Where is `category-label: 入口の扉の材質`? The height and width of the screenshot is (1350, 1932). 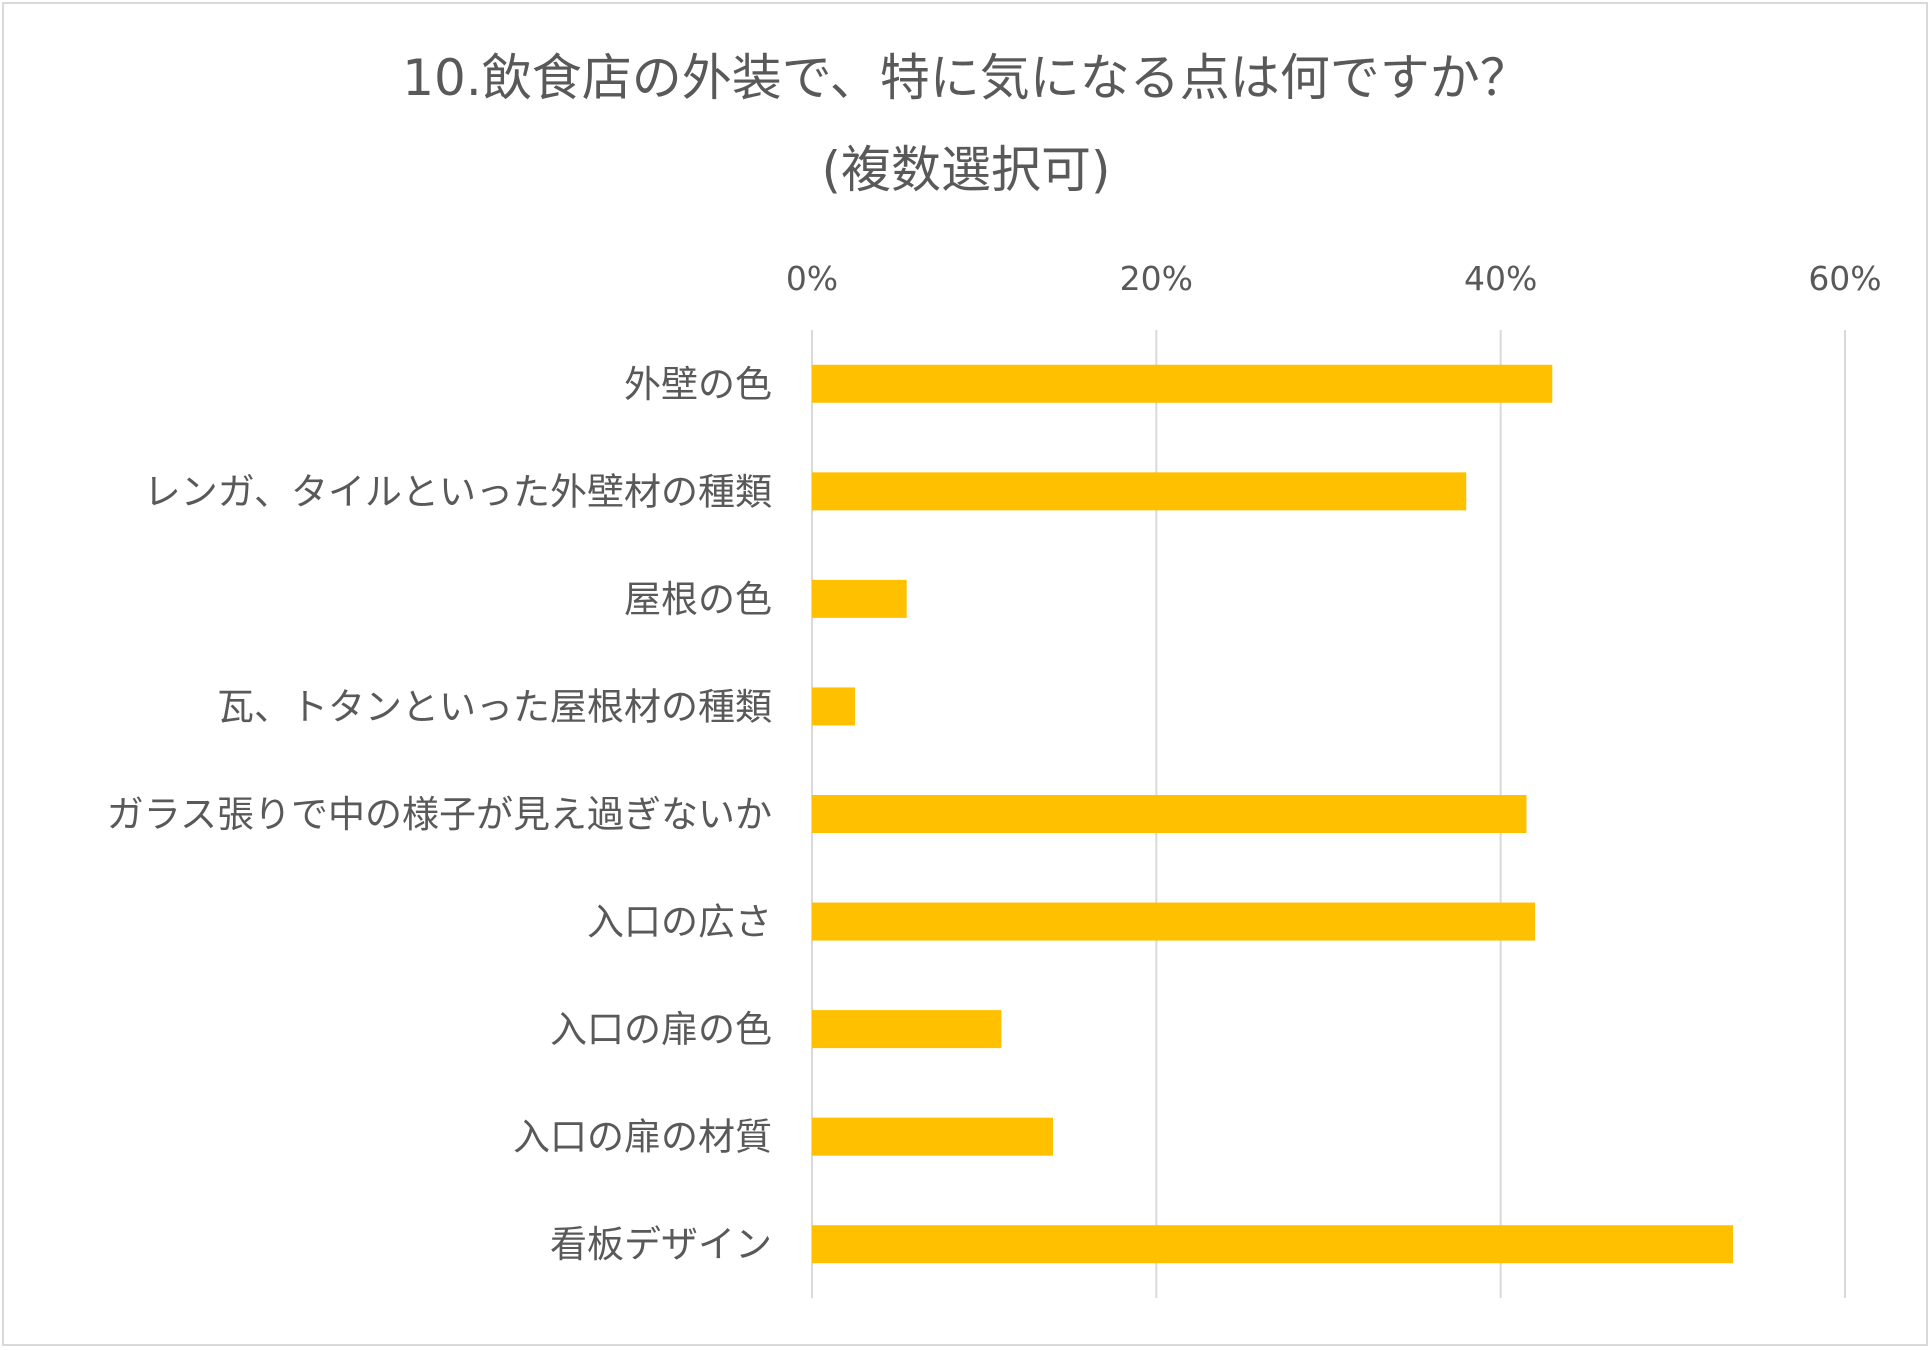 category-label: 入口の扉の材質 is located at coordinates (642, 1137).